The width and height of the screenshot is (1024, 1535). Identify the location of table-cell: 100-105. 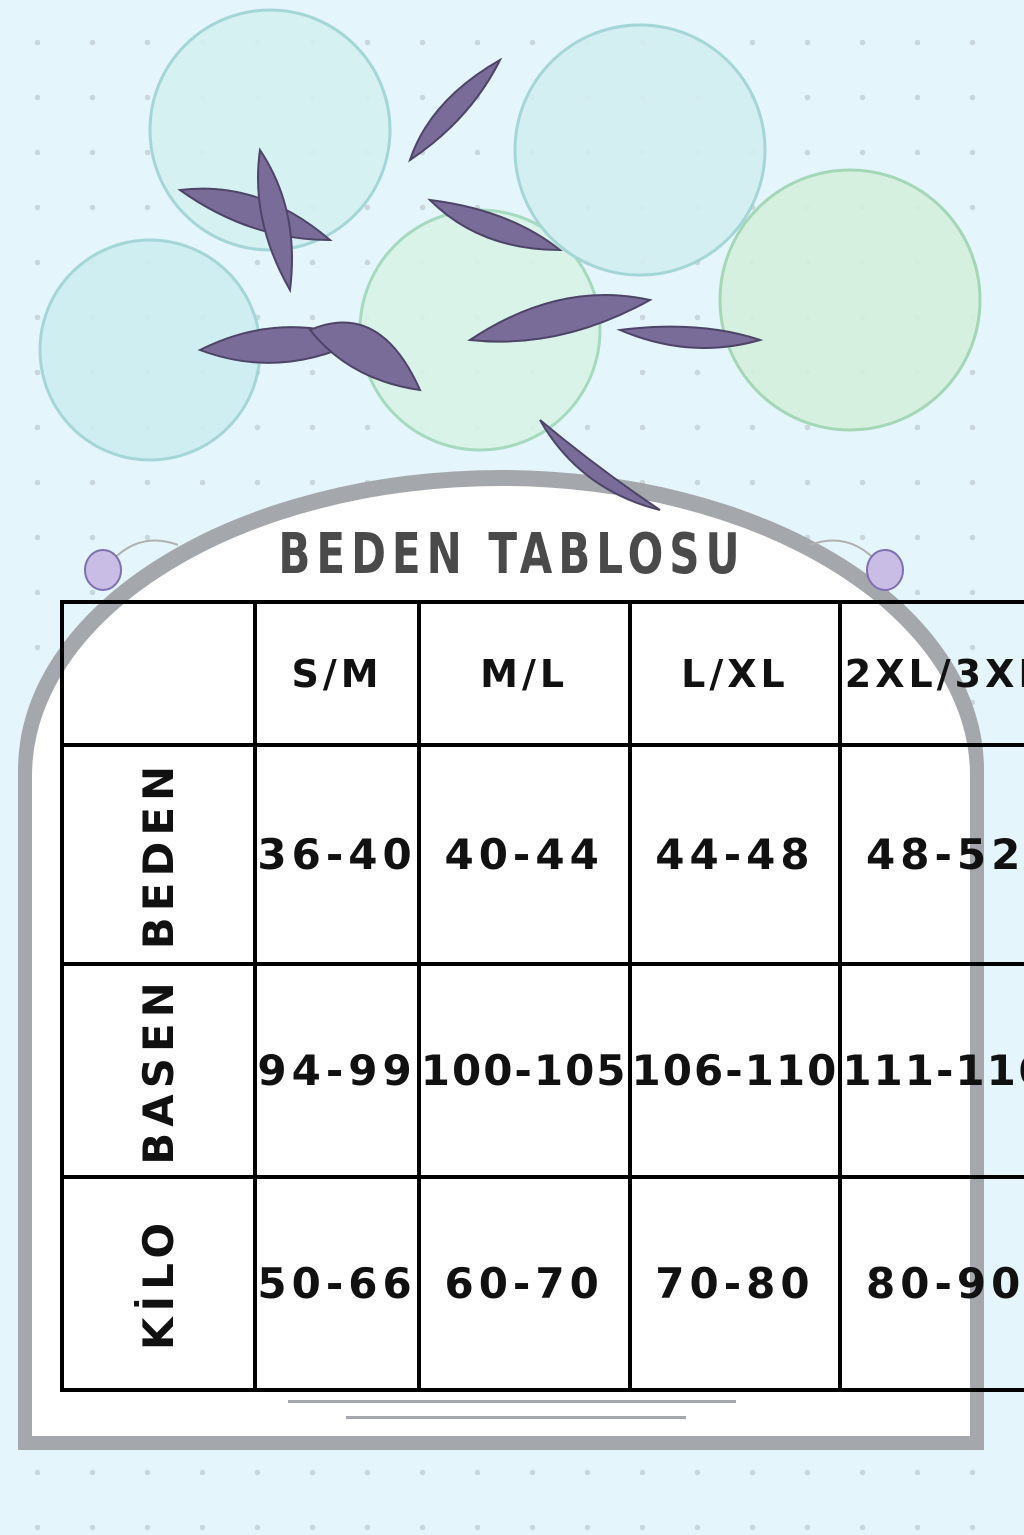
(524, 1070).